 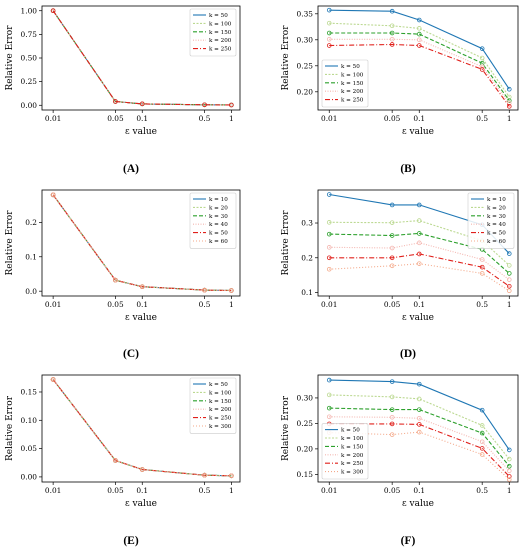 What do you see at coordinates (305, 91) in the screenshot?
I see `y-tick-label: 0.20` at bounding box center [305, 91].